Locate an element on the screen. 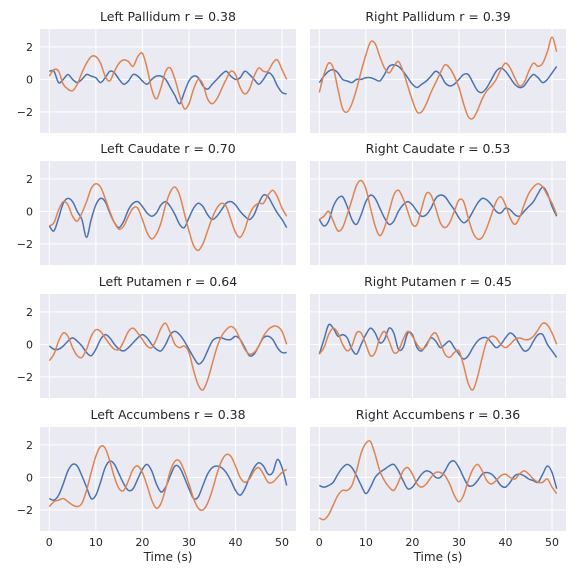 This screenshot has width=581, height=581. panel-3: Left Caudate r = 0.70 −2 0 2 is located at coordinates (156, 203).